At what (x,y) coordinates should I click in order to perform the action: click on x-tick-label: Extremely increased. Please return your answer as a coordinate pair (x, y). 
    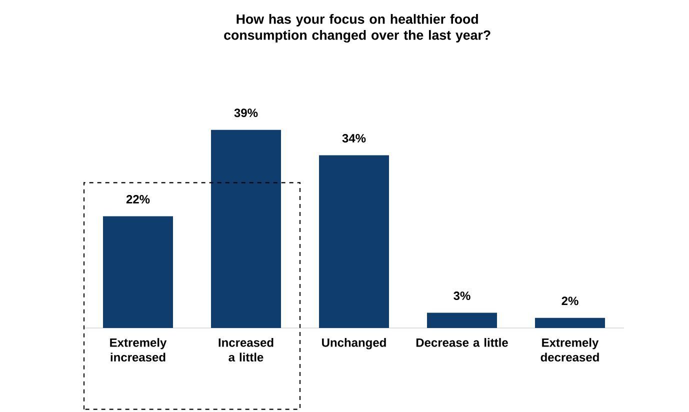
    Looking at the image, I should click on (138, 350).